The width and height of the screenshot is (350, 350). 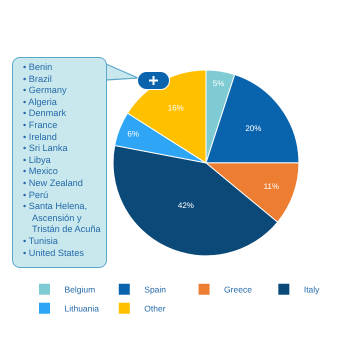 What do you see at coordinates (41, 242) in the screenshot?
I see `text: • Tunisia` at bounding box center [41, 242].